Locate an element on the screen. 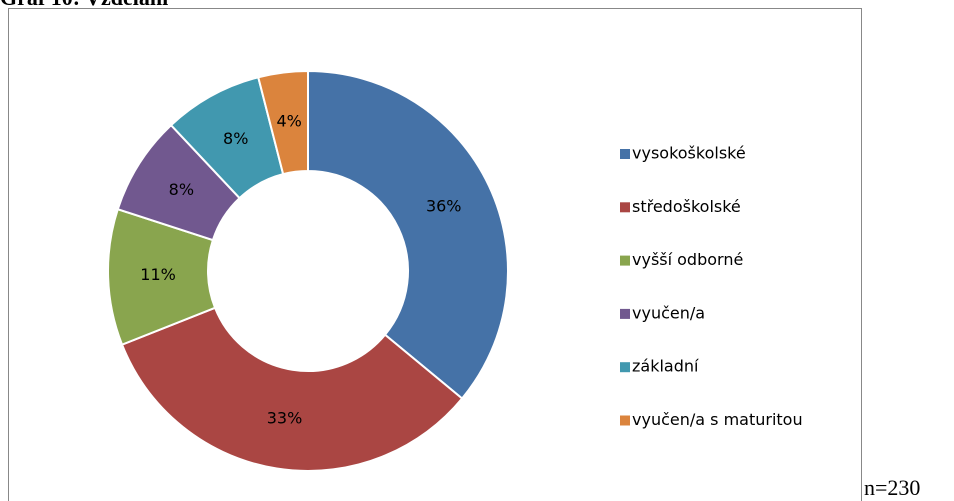 The height and width of the screenshot is (501, 954). sample-size: n=230 is located at coordinates (892, 487).